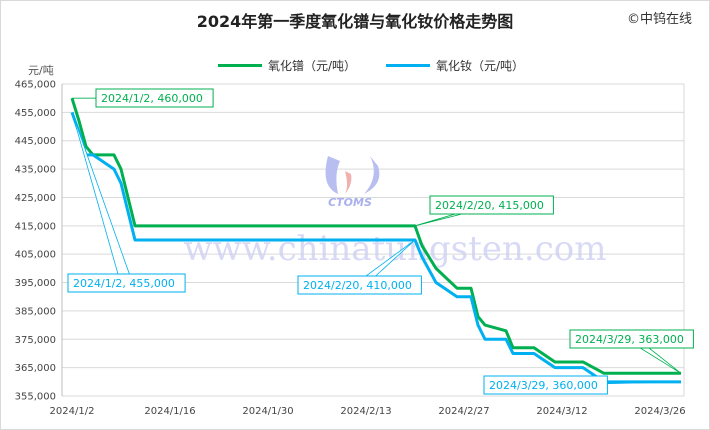  What do you see at coordinates (41, 70) in the screenshot?
I see `y-axis-unit: 元/吨` at bounding box center [41, 70].